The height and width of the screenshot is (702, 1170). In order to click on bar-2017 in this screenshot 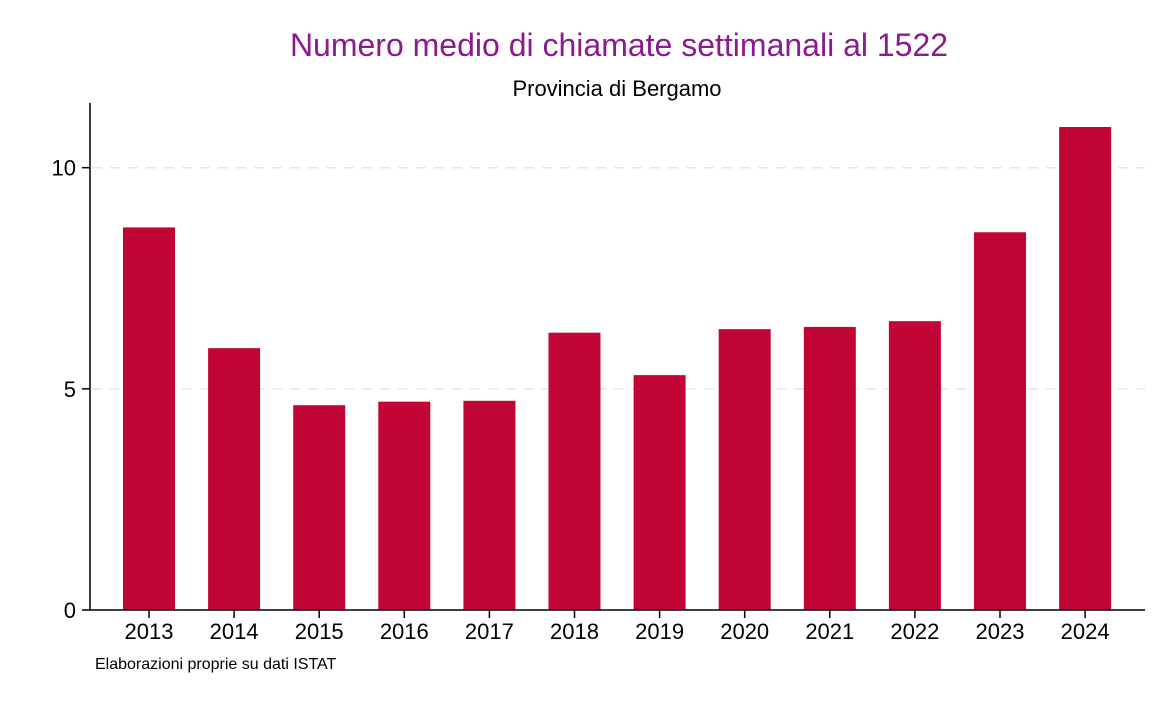, I will do `click(489, 505)`.